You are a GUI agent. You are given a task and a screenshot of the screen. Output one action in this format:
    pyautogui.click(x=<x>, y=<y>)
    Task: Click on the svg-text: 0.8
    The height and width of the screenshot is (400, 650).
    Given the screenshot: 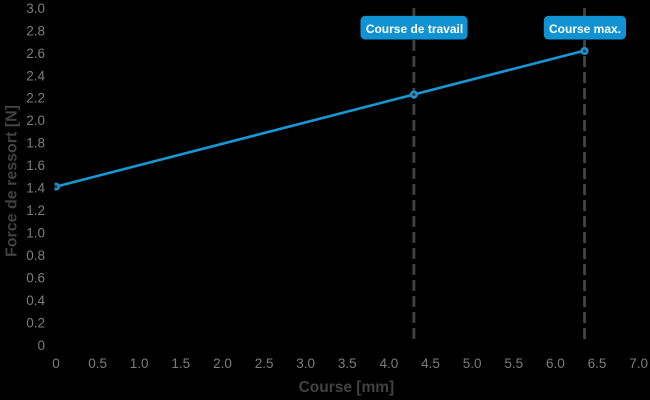 What is the action you would take?
    pyautogui.click(x=35, y=255)
    